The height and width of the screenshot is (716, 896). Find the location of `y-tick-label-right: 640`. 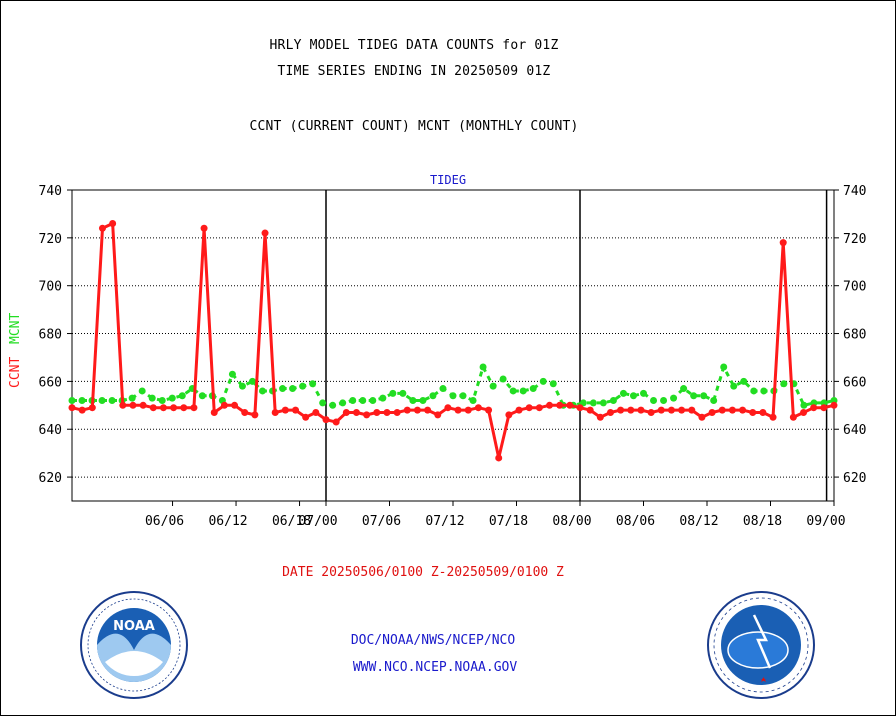

y-tick-label-right: 640 is located at coordinates (854, 430).